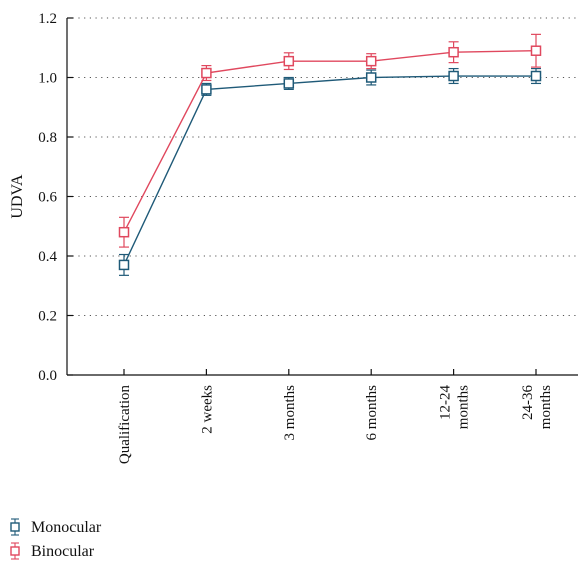 The image size is (586, 569). I want to click on y-tick-label: 0.4, so click(47, 257).